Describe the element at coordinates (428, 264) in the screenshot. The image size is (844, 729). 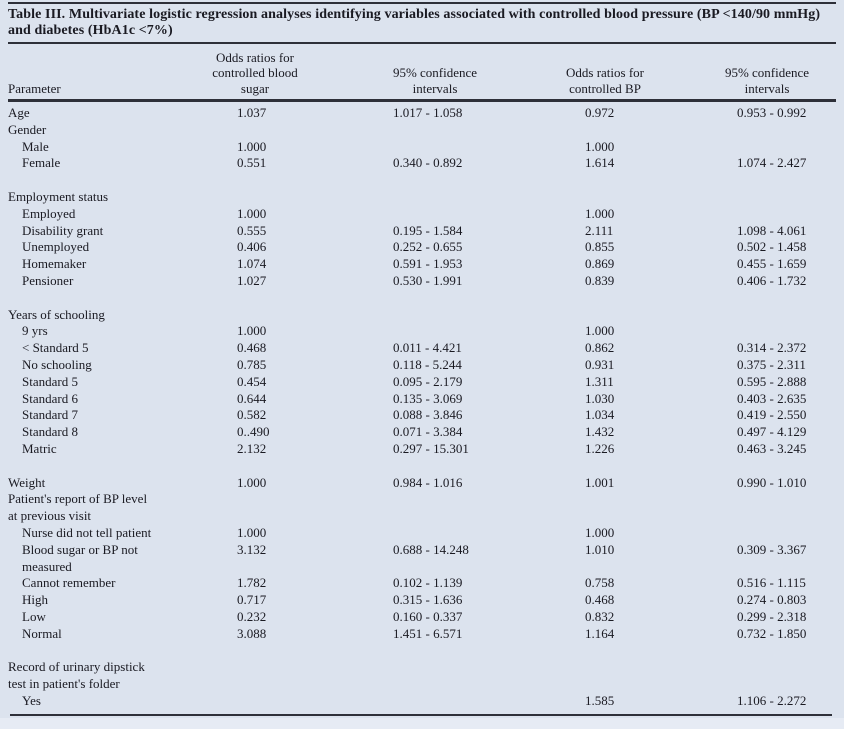
I see `ci-sugar-cell: 0.591 - 1.953` at that location.